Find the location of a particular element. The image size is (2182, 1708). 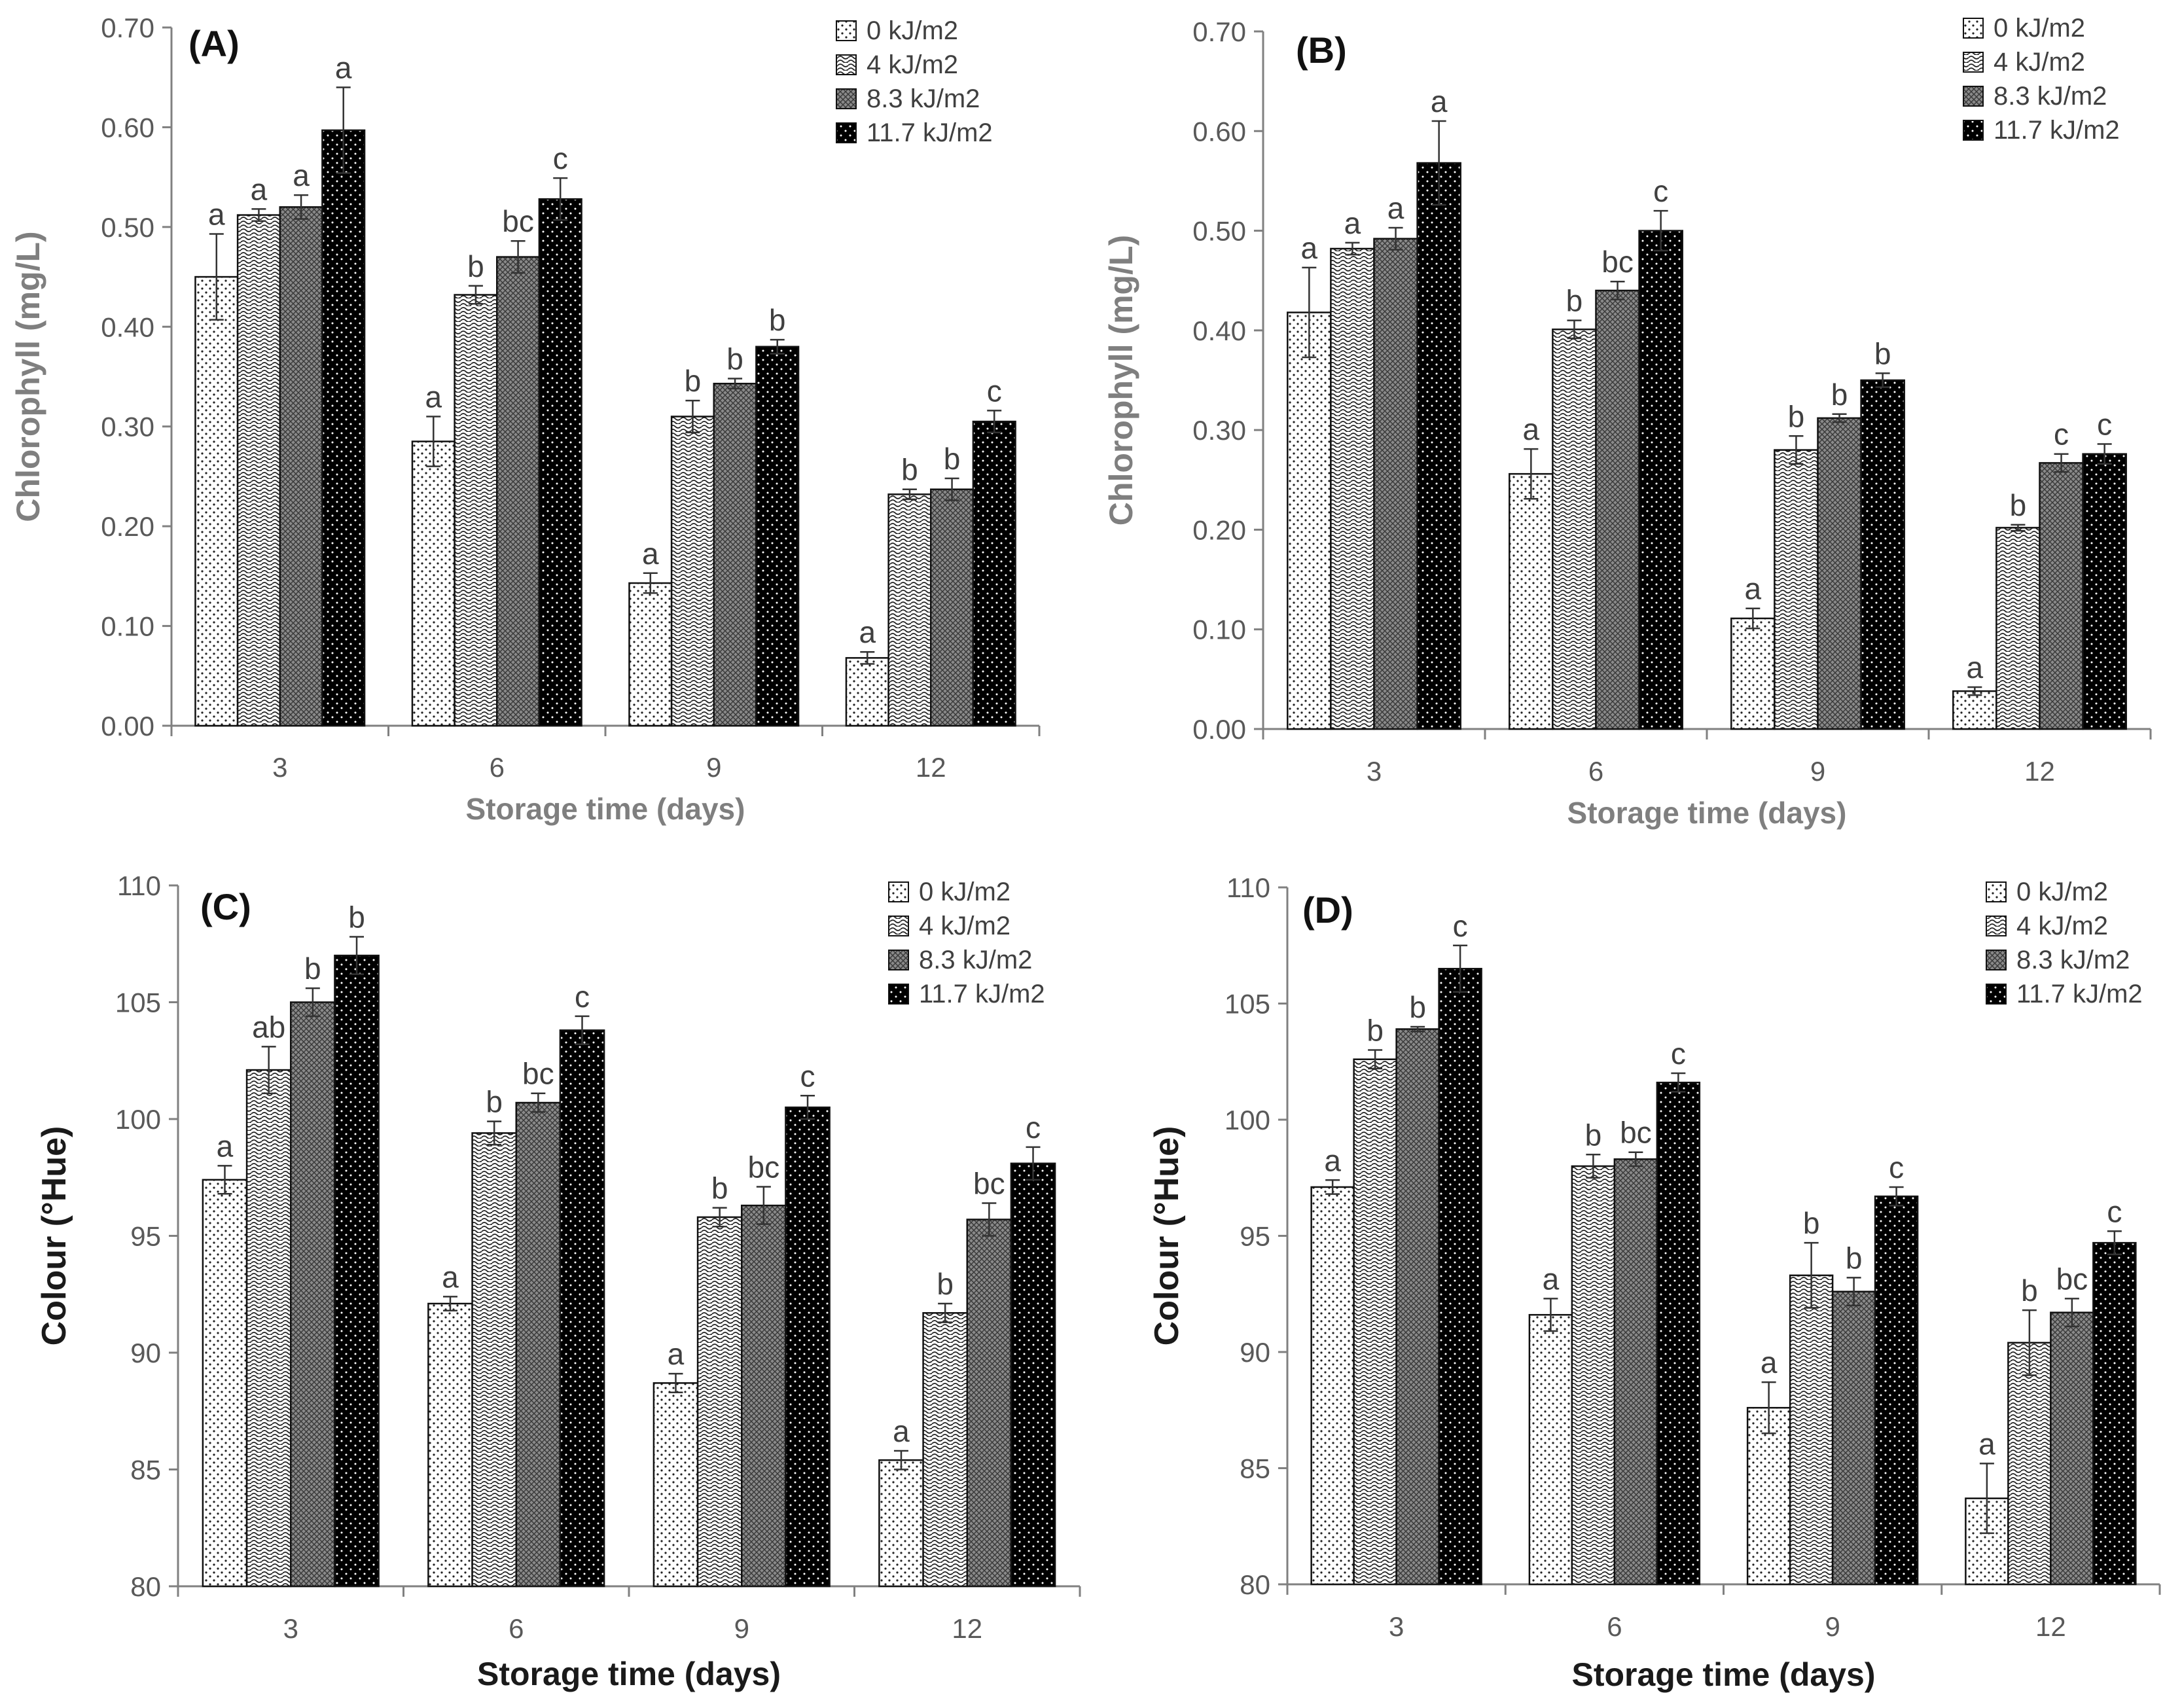

y-tick-label: 0.50 is located at coordinates (1219, 232).